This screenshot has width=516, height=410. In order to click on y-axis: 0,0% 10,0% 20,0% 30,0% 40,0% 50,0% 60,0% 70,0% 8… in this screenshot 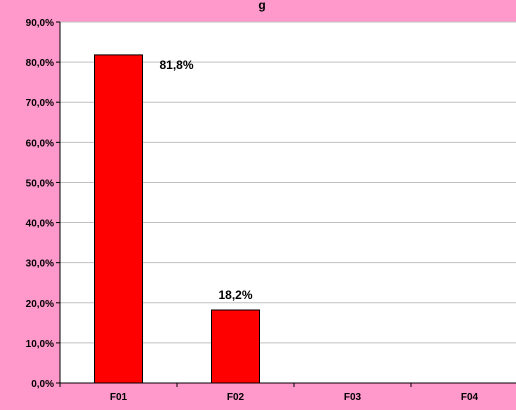, I will do `click(43, 204)`.